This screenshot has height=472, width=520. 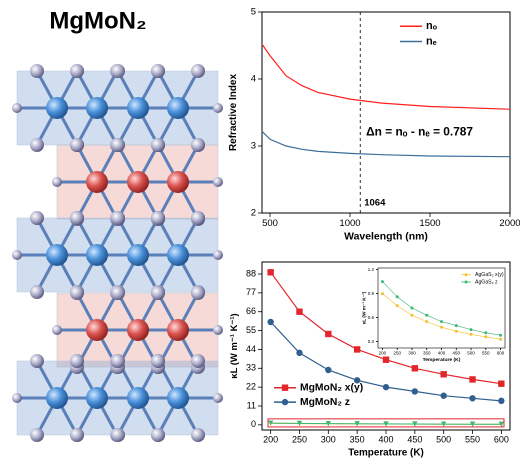 What do you see at coordinates (251, 349) in the screenshot?
I see `y-tick-label: 44` at bounding box center [251, 349].